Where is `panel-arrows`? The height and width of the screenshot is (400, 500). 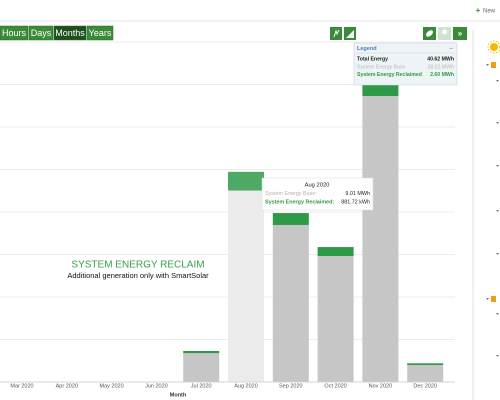 panel-arrows is located at coordinates (492, 210).